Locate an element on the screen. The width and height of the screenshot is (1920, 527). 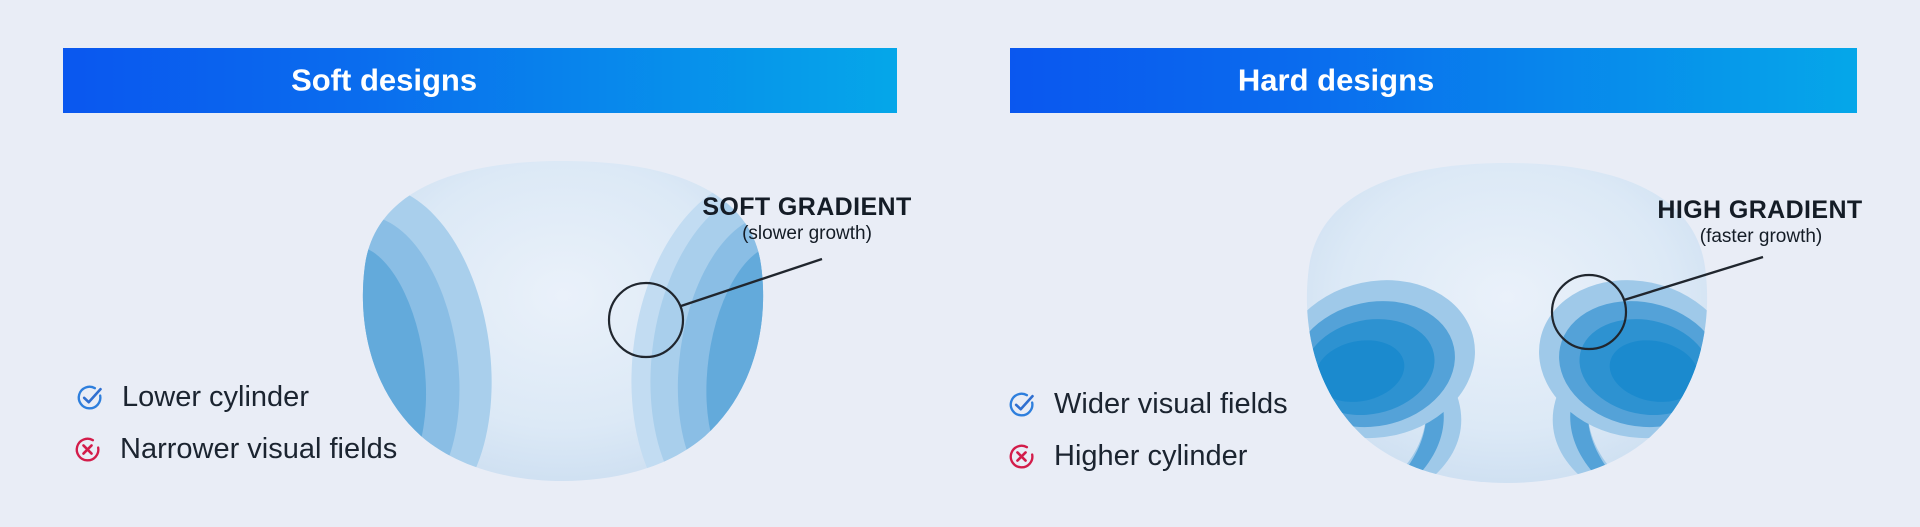
hard-point-higher-cylinder: Higher cylinder is located at coordinates (1127, 456).